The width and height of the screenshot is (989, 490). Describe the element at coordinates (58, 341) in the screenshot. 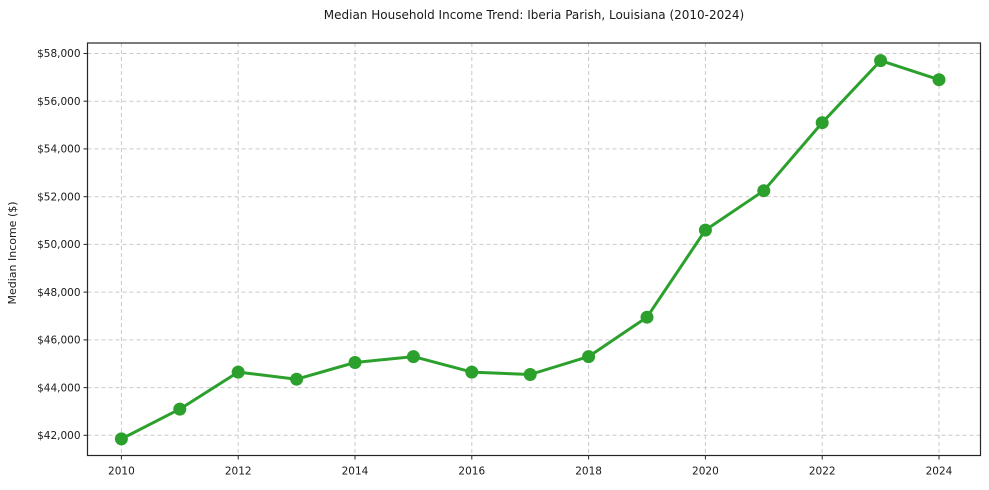

I see `y-tick-label: $46,000` at that location.